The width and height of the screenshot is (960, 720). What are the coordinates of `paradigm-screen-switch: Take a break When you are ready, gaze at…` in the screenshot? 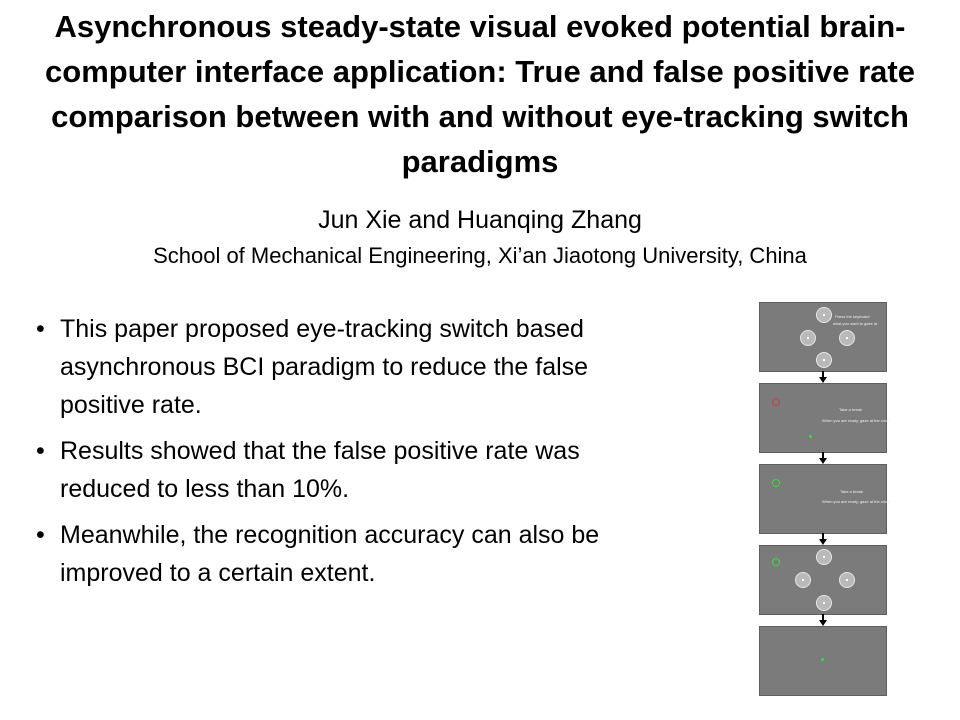 It's located at (825, 499).